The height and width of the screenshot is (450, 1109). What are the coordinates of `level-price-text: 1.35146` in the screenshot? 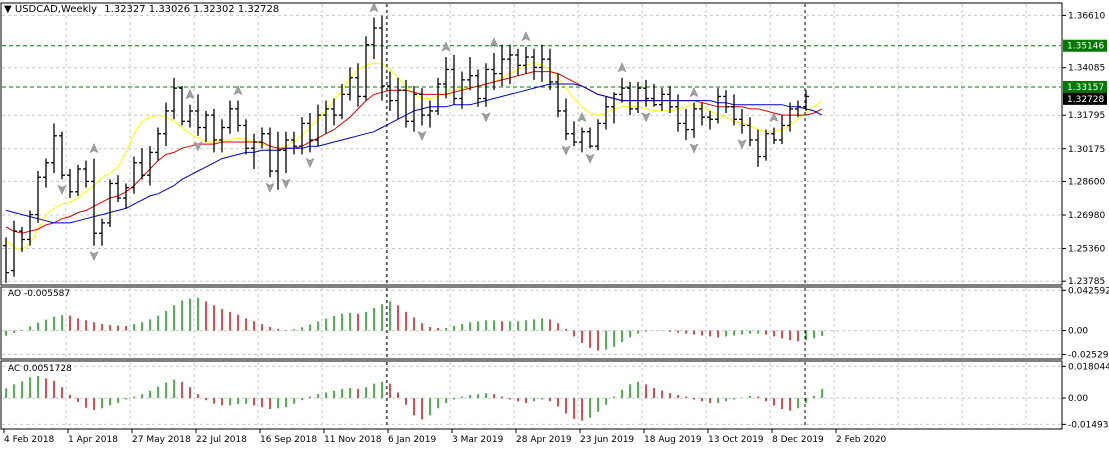 It's located at (1085, 47).